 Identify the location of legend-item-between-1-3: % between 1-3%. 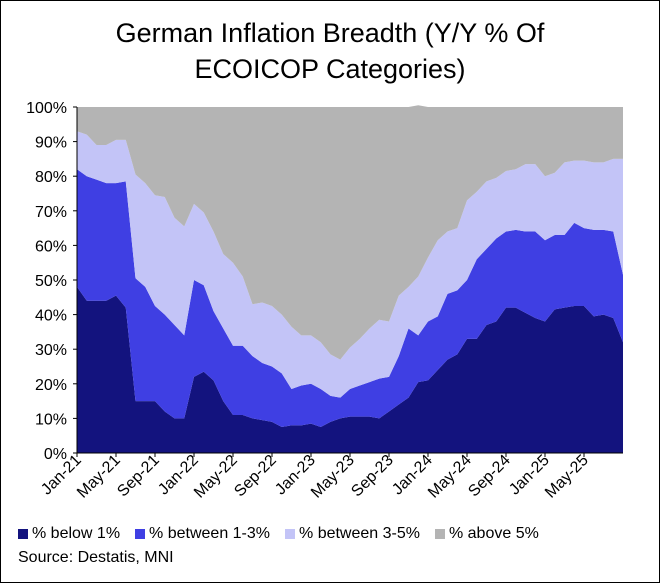
(202, 534).